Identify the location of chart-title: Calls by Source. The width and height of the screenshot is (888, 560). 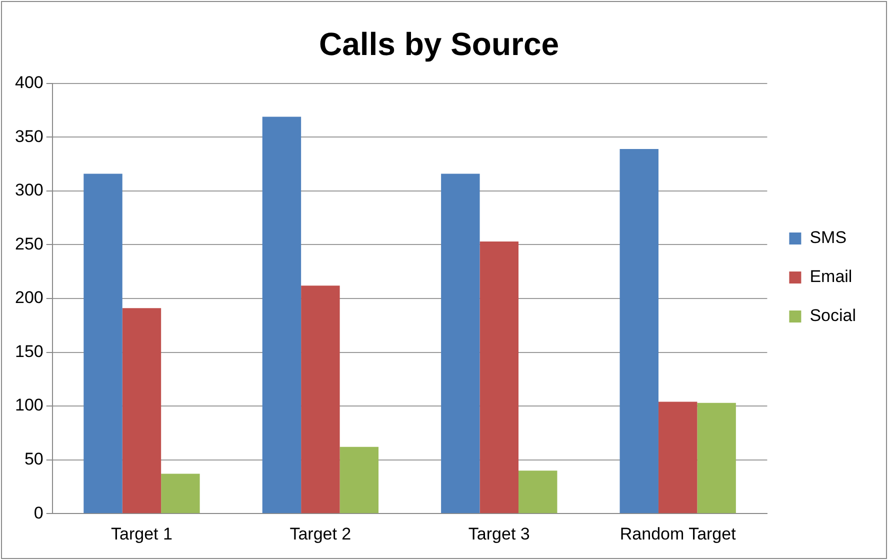
(439, 44).